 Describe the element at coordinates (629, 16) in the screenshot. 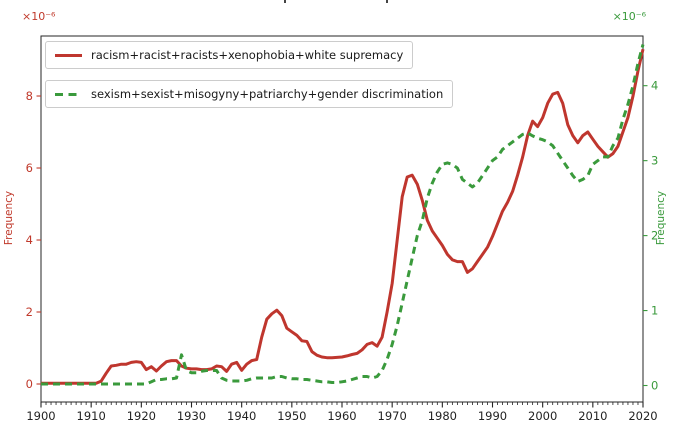

I see `right-axis-offset-label: ×10⁻⁶` at that location.